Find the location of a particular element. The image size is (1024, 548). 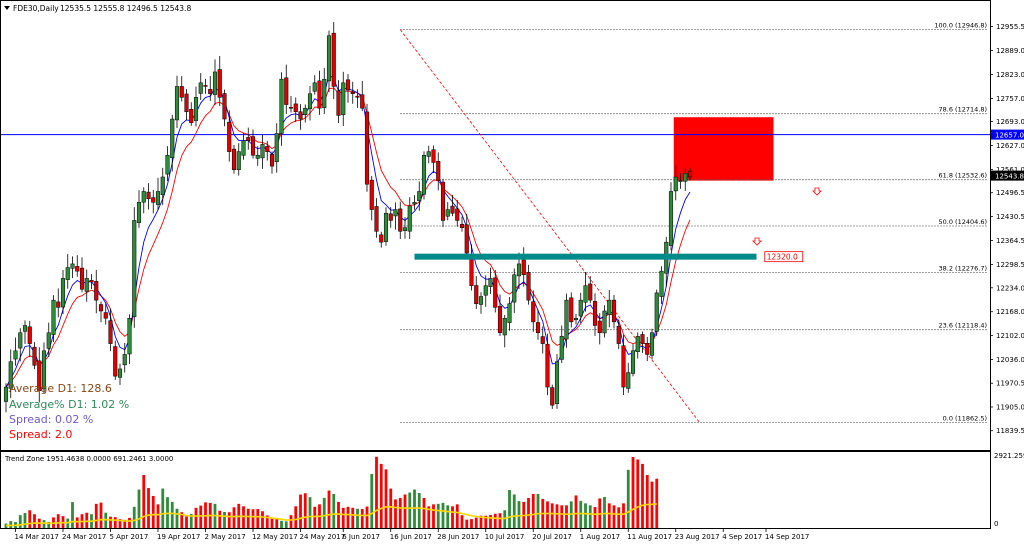

price-tick-label: 12102.0 is located at coordinates (1010, 336).